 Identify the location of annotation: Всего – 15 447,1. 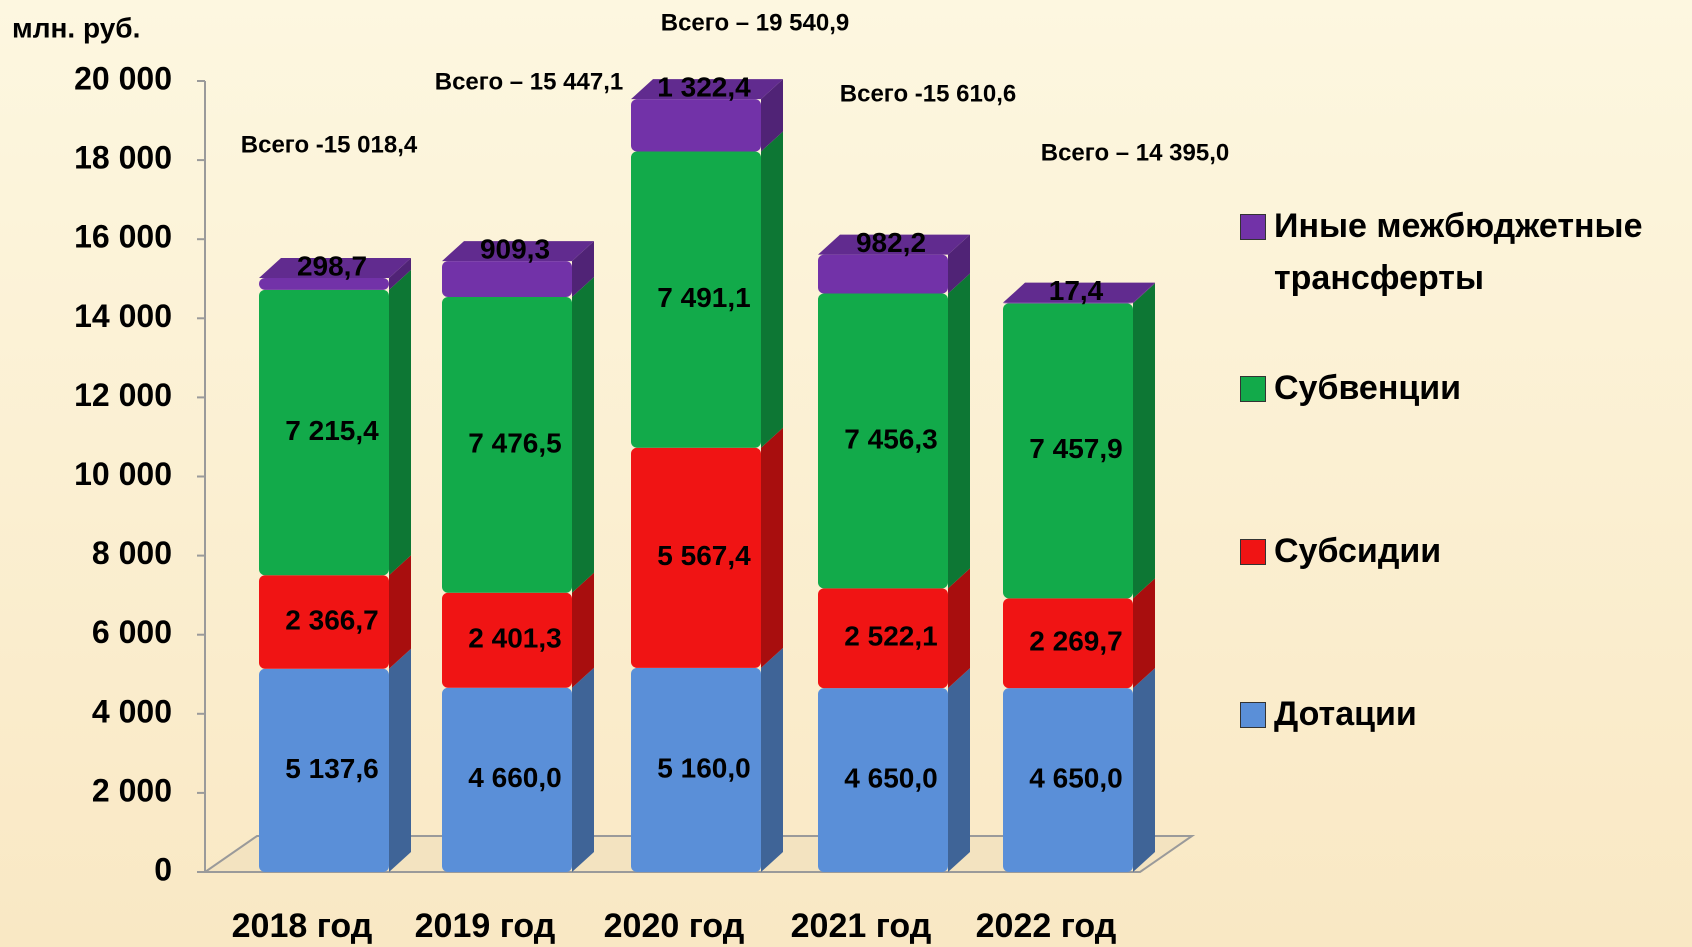
(529, 81).